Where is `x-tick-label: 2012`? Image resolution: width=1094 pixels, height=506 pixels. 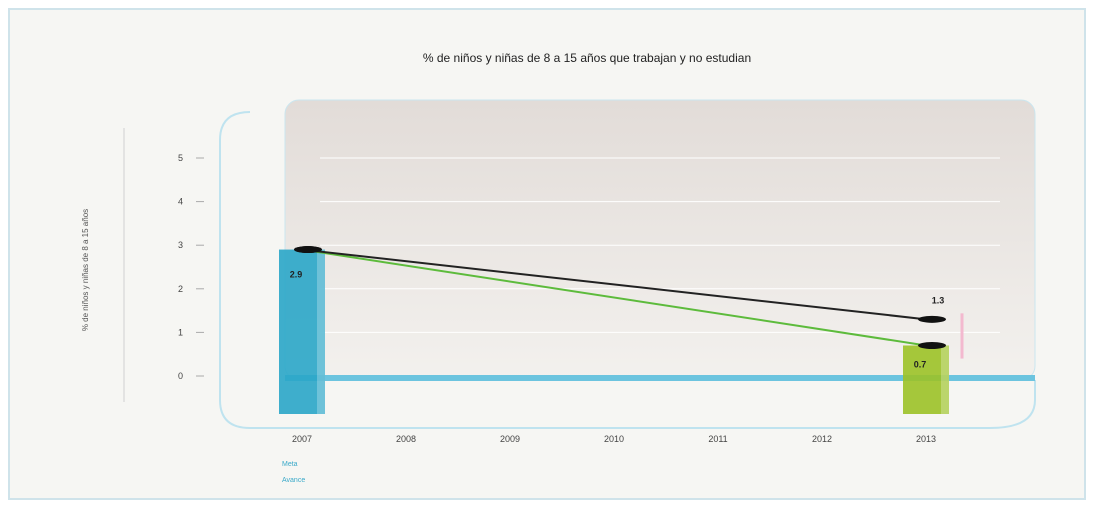
x-tick-label: 2012 is located at coordinates (822, 439).